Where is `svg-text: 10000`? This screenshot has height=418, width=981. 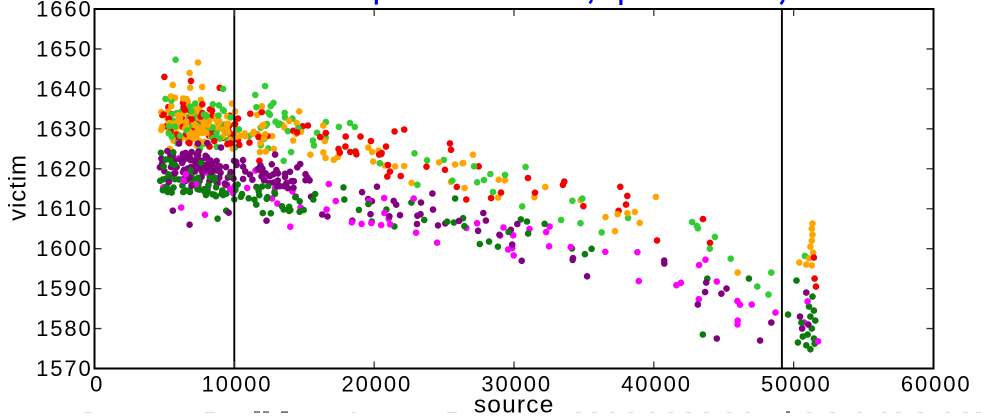 svg-text: 10000 is located at coordinates (237, 384).